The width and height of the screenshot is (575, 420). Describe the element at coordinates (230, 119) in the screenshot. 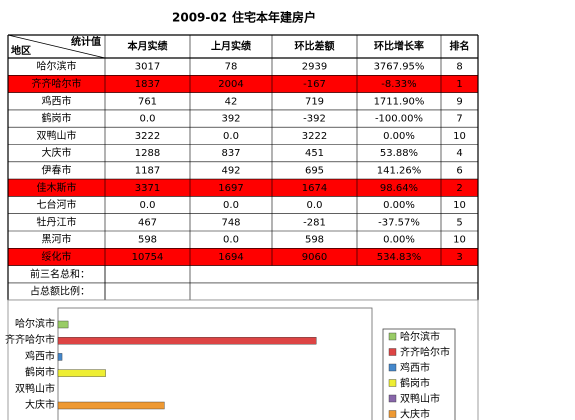

I see `value-cell: 392` at that location.